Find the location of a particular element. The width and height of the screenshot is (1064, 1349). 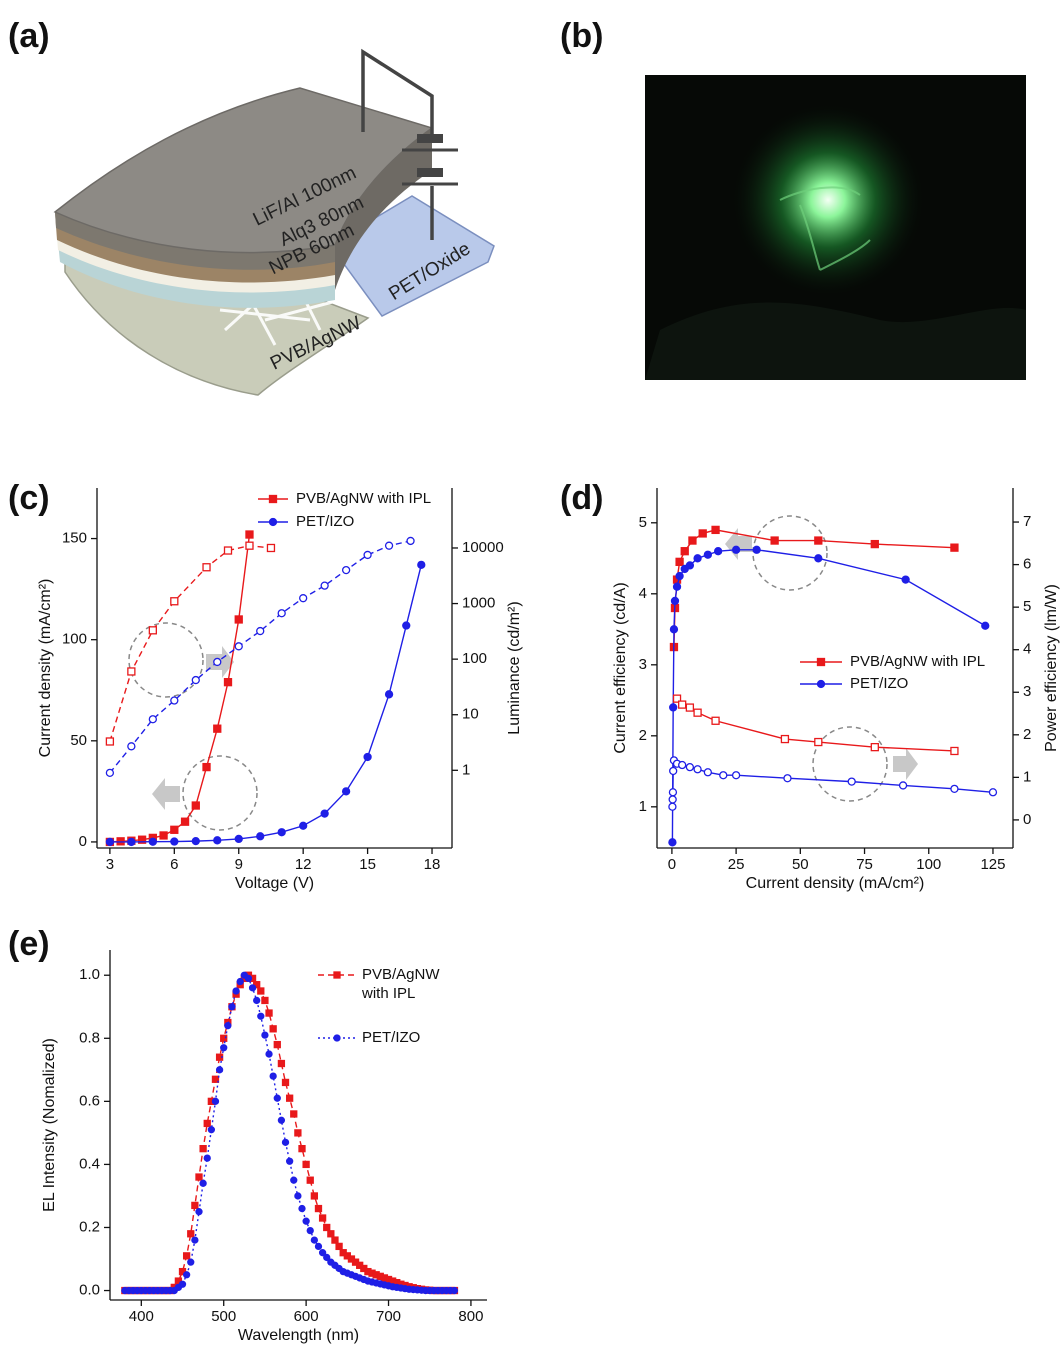

x-axis-title: Current density (mA/cm²) is located at coordinates (835, 883).